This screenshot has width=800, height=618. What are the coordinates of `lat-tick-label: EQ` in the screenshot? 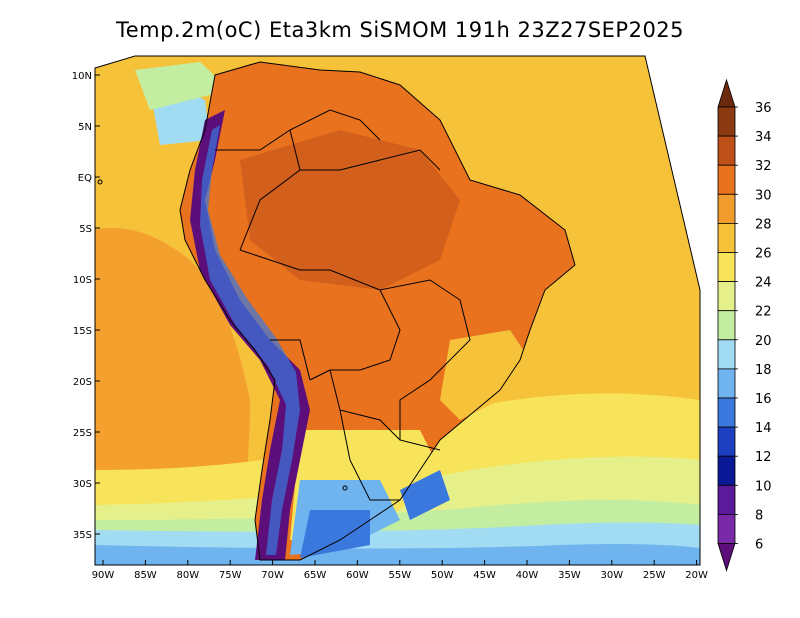 It's located at (85, 178).